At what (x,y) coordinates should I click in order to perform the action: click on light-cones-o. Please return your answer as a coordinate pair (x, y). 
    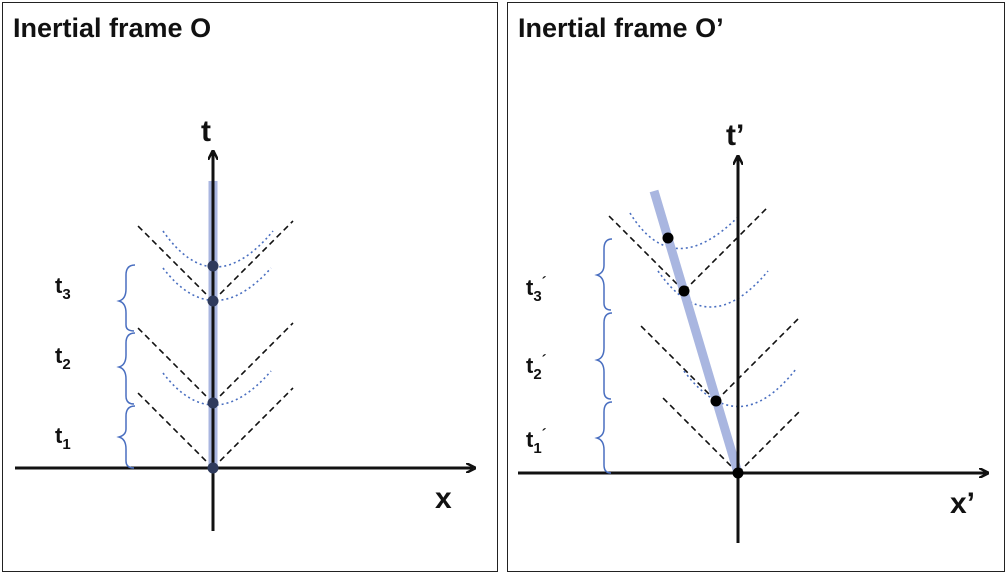
    Looking at the image, I should click on (215, 344).